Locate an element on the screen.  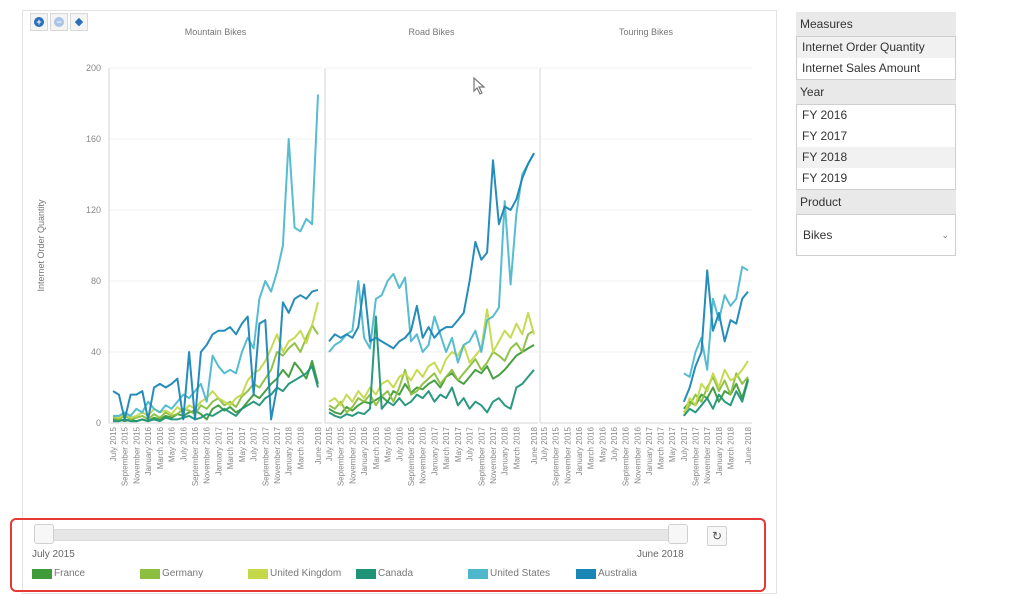
panel-title: Road Bikes is located at coordinates (431, 32).